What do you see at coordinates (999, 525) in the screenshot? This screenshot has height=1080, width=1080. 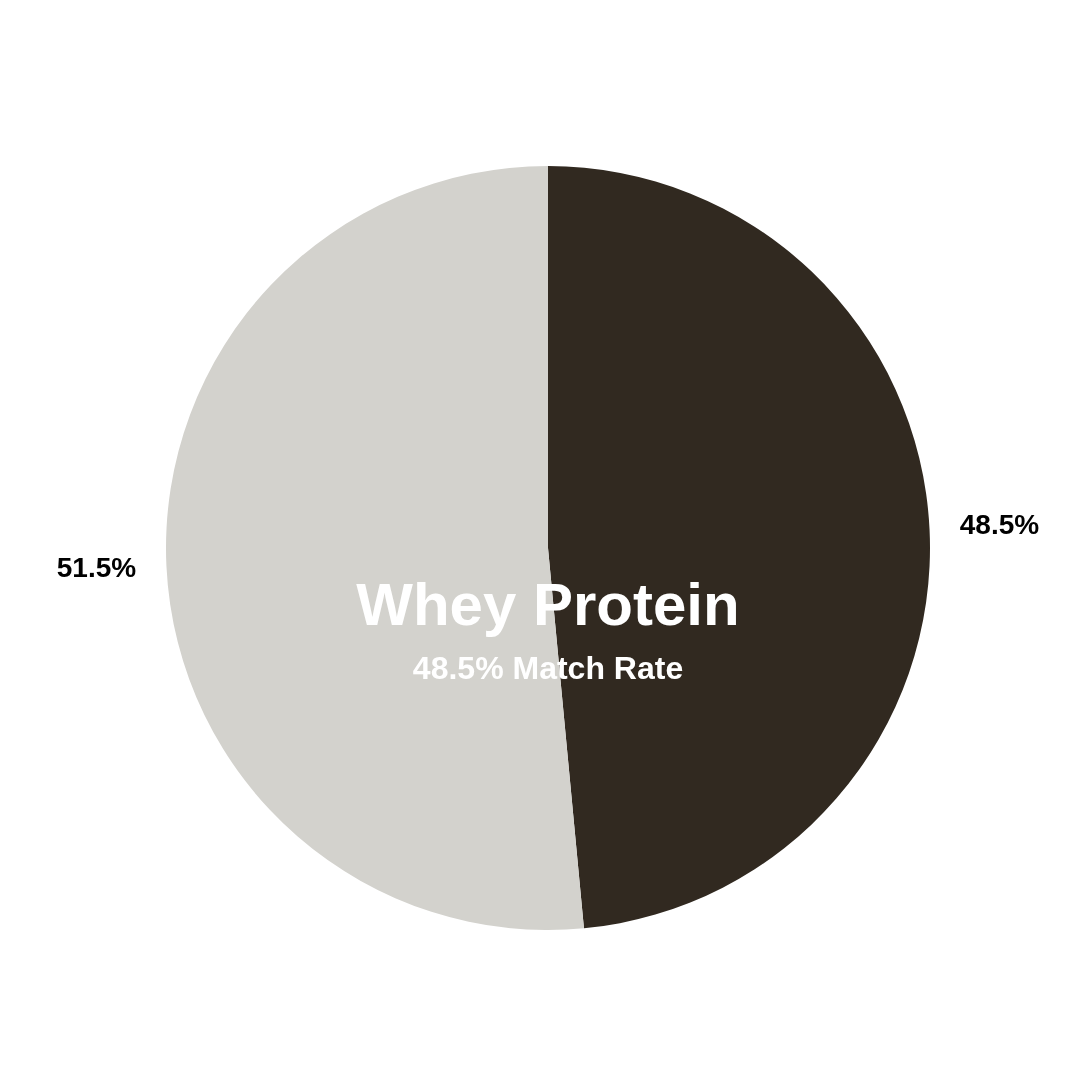 I see `data-label: 48.5%` at bounding box center [999, 525].